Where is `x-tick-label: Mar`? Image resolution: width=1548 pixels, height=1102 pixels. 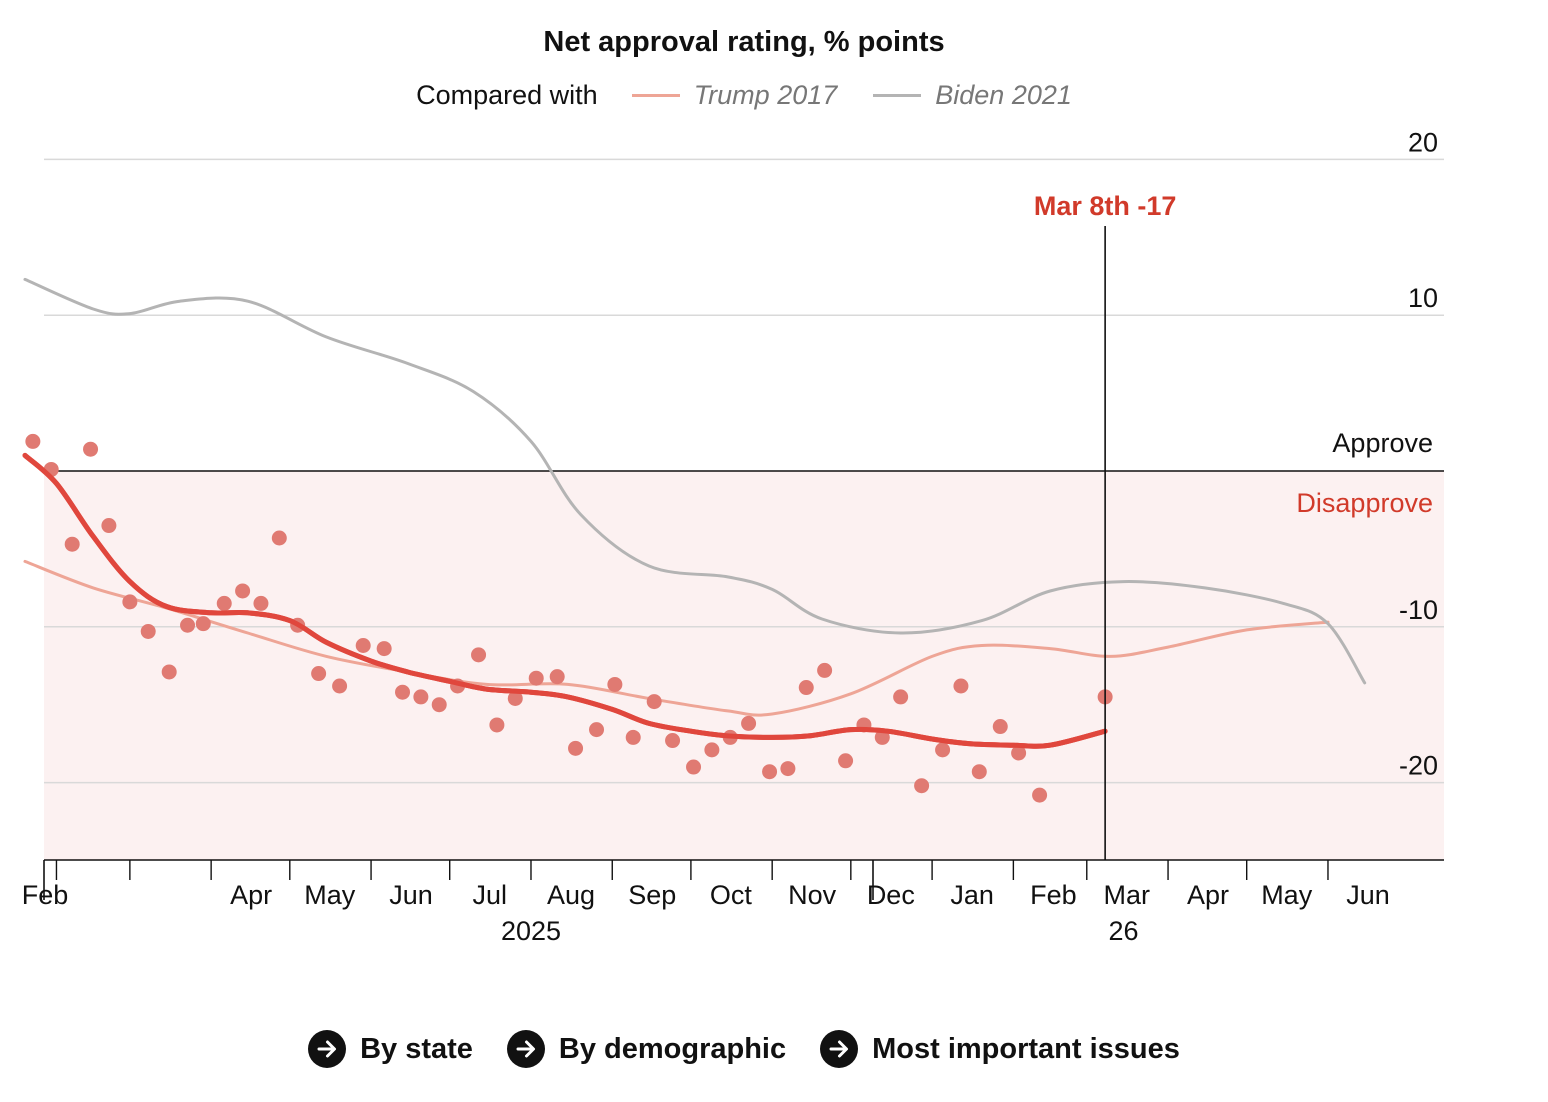 x-tick-label: Mar is located at coordinates (1127, 895).